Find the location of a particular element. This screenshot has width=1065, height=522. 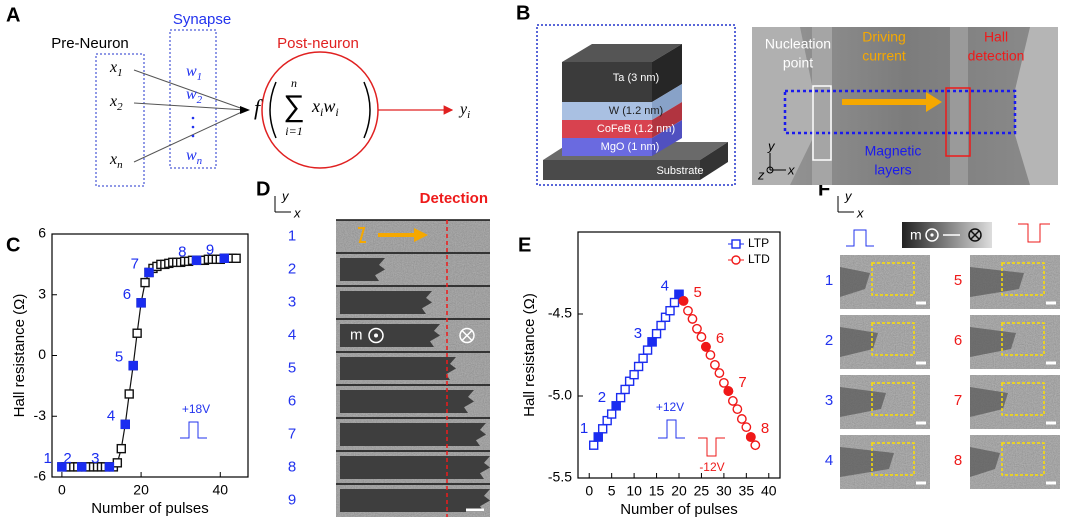

row-label: 4 is located at coordinates (292, 334).